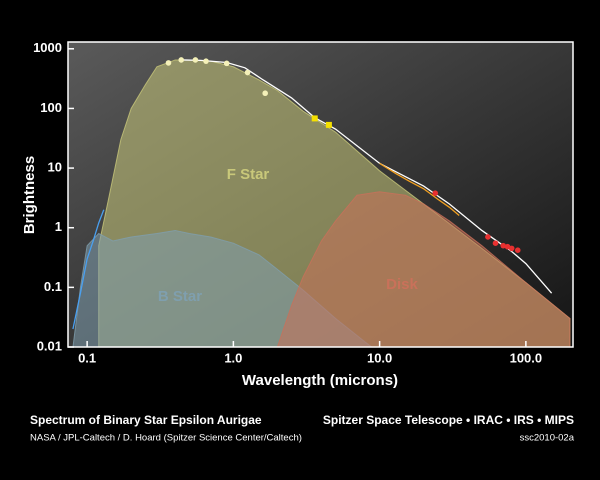 The image size is (600, 480). What do you see at coordinates (51, 107) in the screenshot?
I see `y-tick-label: 100` at bounding box center [51, 107].